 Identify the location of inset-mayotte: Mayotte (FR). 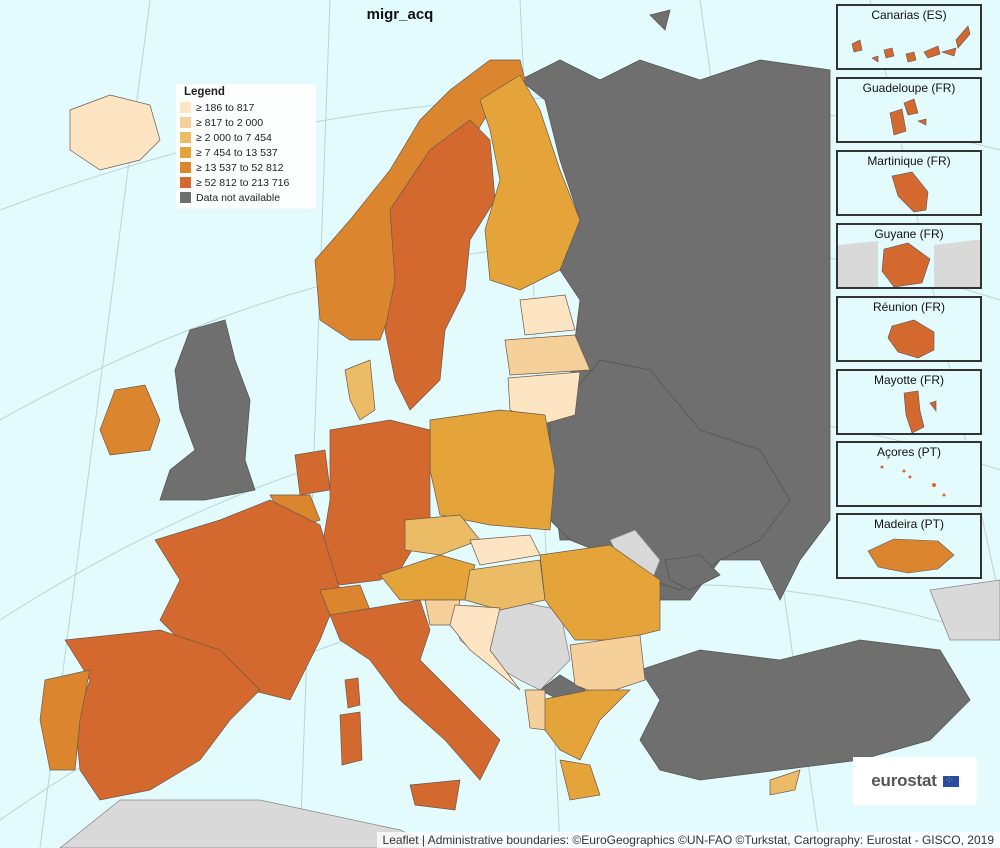
(909, 402).